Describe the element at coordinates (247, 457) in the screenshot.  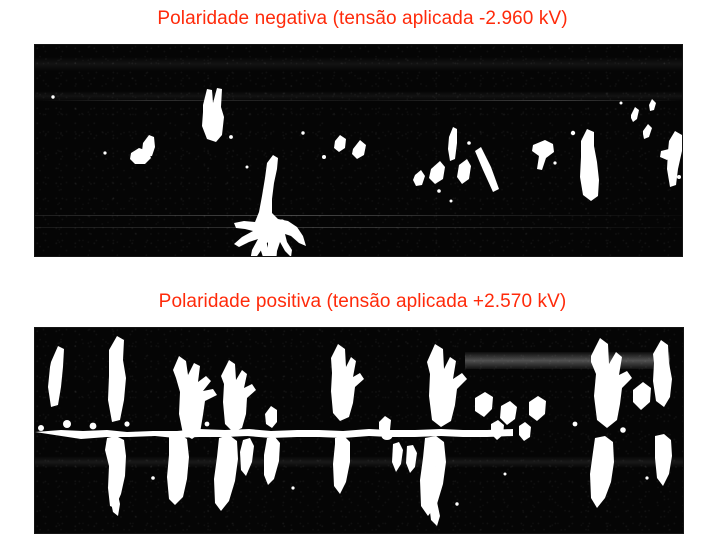
I see `discharge-sub-branch` at that location.